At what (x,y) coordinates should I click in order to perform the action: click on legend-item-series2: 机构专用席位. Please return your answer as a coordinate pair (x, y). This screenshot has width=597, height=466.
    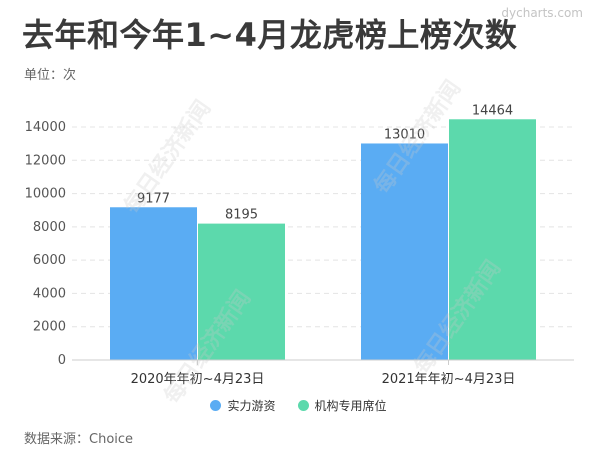
    Looking at the image, I should click on (342, 405).